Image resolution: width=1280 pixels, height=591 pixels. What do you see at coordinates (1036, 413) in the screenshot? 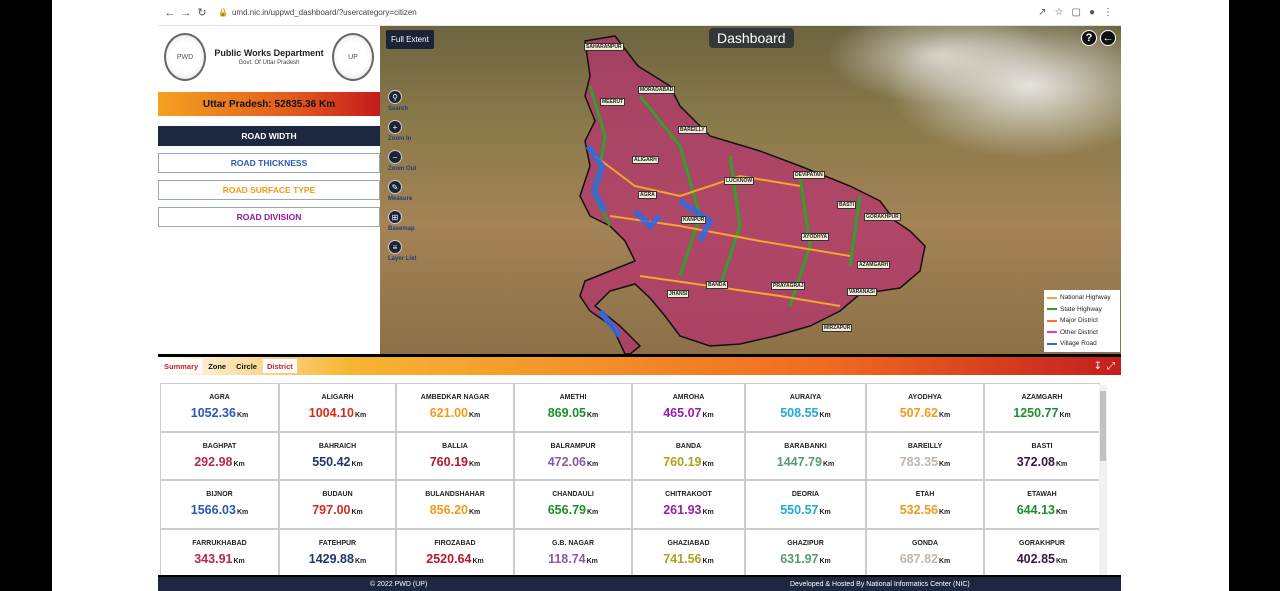
I see `district-length-value: 1250.77` at bounding box center [1036, 413].